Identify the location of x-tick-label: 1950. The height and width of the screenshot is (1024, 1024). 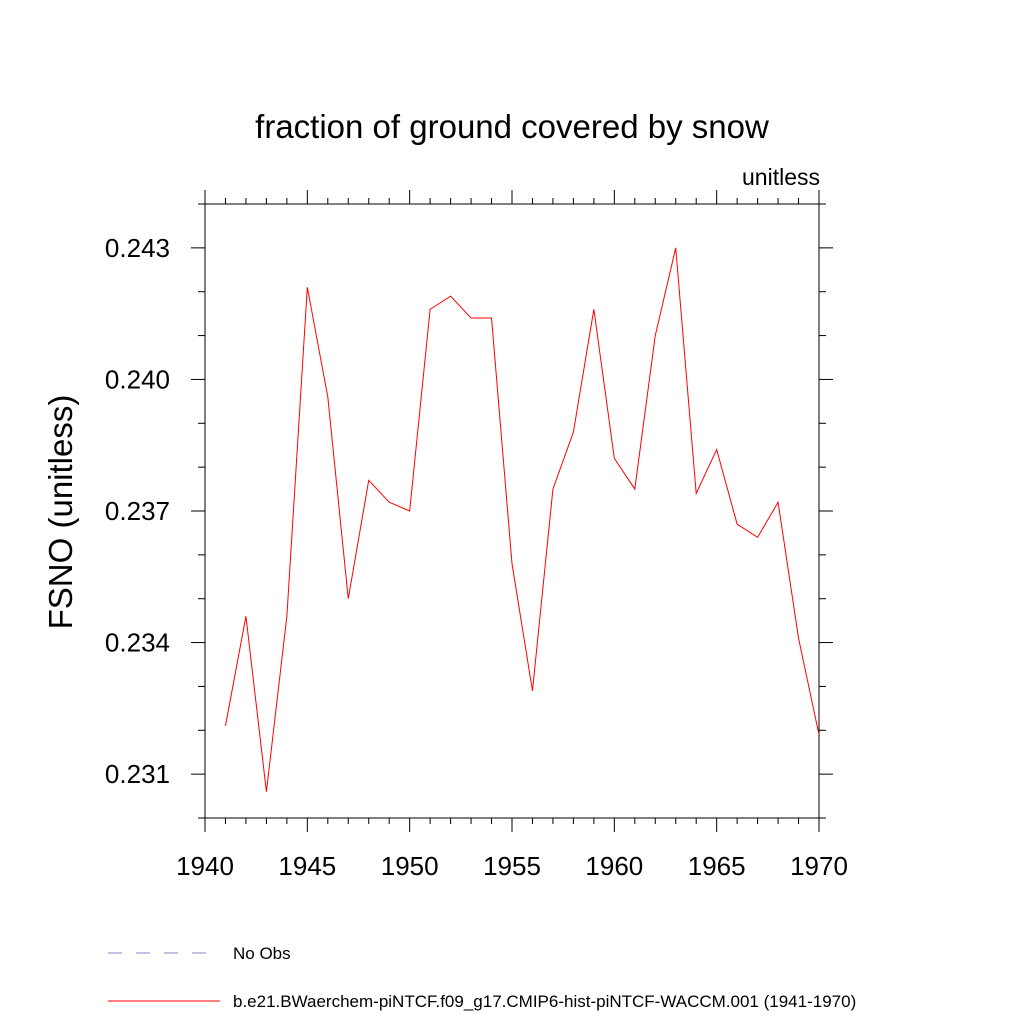
(410, 866).